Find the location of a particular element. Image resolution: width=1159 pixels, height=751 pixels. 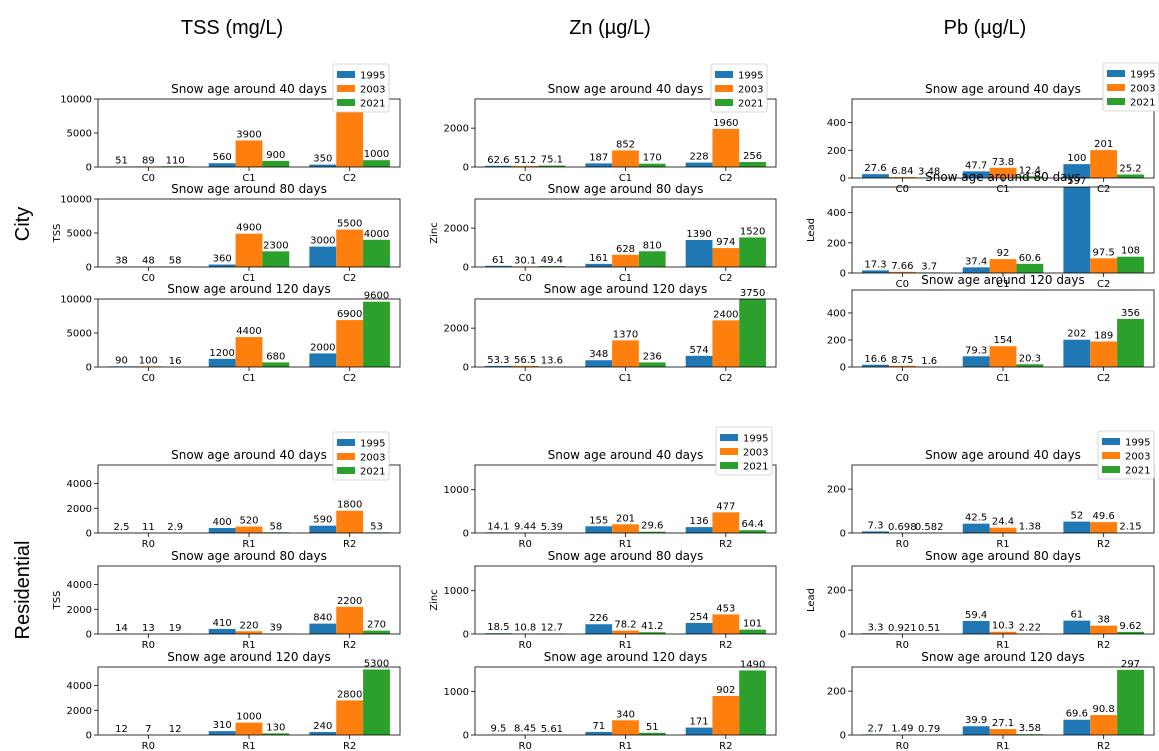

data-label: 38 is located at coordinates (121, 261).